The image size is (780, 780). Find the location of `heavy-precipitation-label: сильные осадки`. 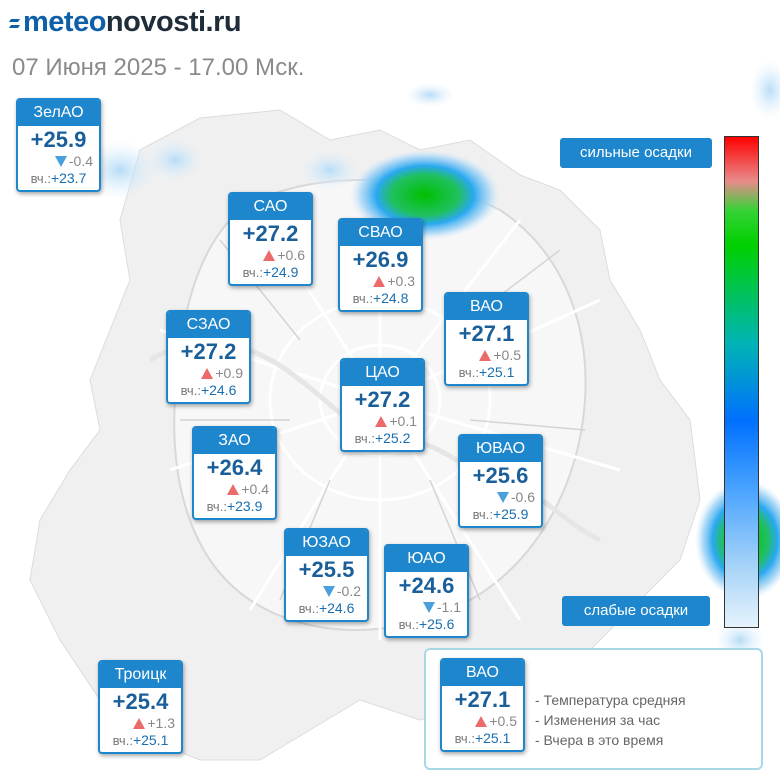

heavy-precipitation-label: сильные осадки is located at coordinates (636, 153).